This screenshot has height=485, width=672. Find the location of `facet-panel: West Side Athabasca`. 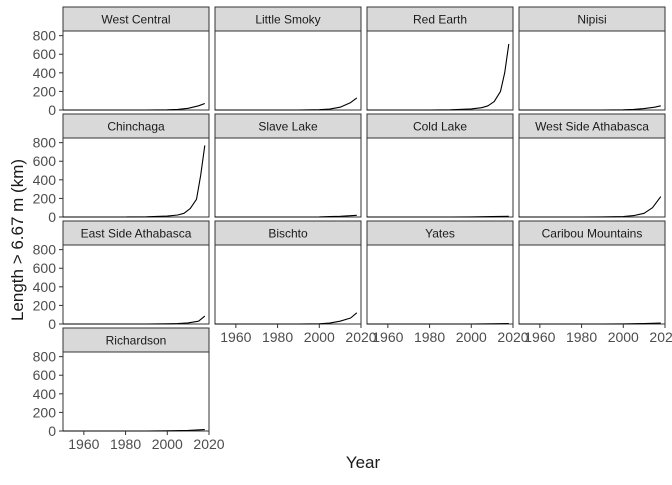

facet-panel: West Side Athabasca is located at coordinates (592, 165).